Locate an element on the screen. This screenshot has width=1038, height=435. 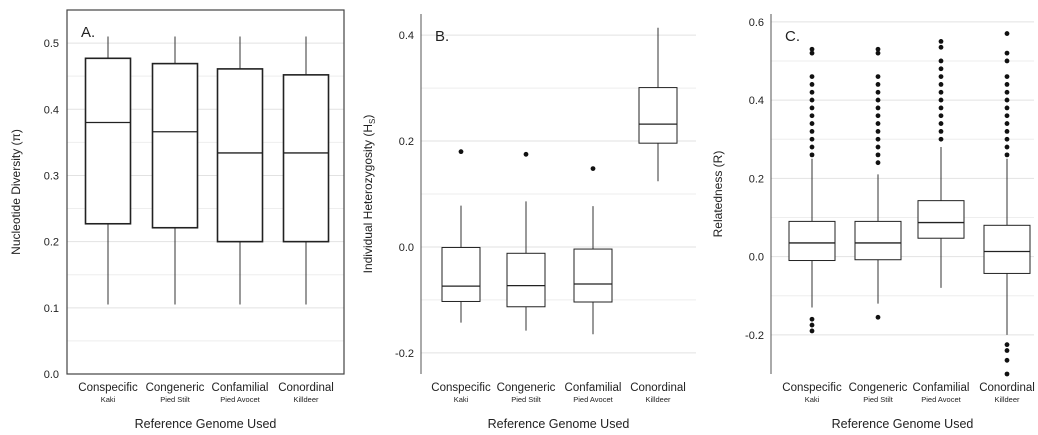
y-tick-label: 0.6 is located at coordinates (756, 23).